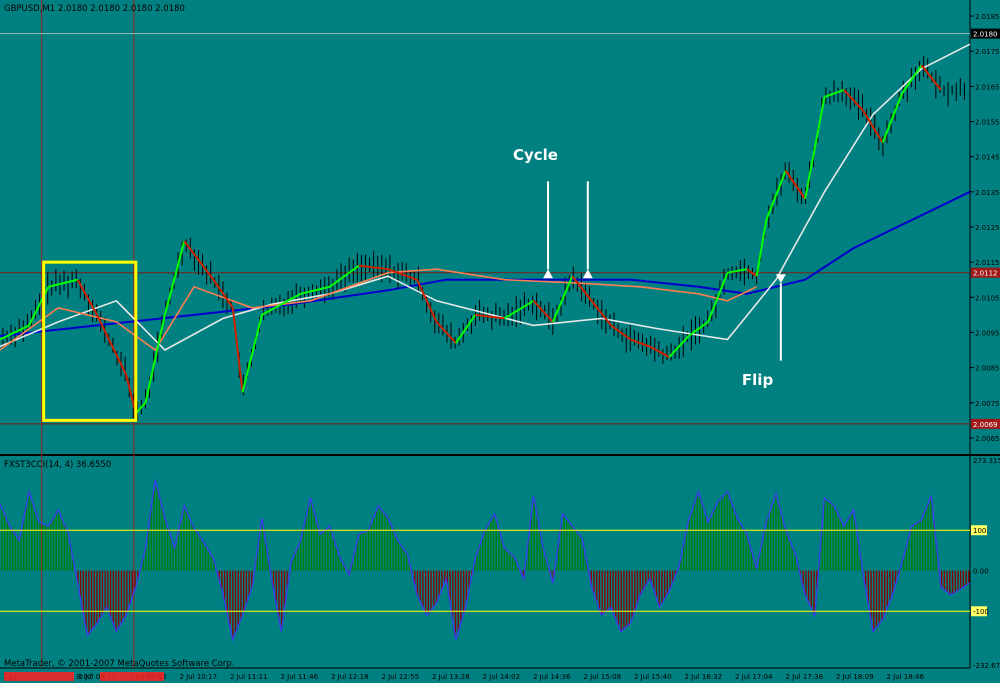 The image size is (1000, 683). I want to click on price-tick-label: 2.0095, so click(987, 333).